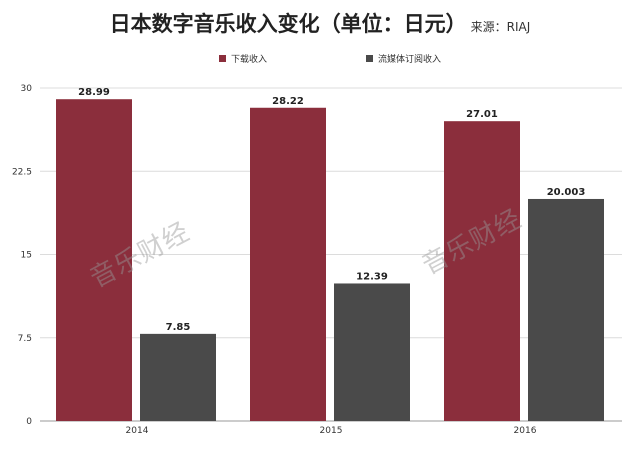 This screenshot has width=640, height=449. I want to click on data-label: 12.39, so click(372, 276).